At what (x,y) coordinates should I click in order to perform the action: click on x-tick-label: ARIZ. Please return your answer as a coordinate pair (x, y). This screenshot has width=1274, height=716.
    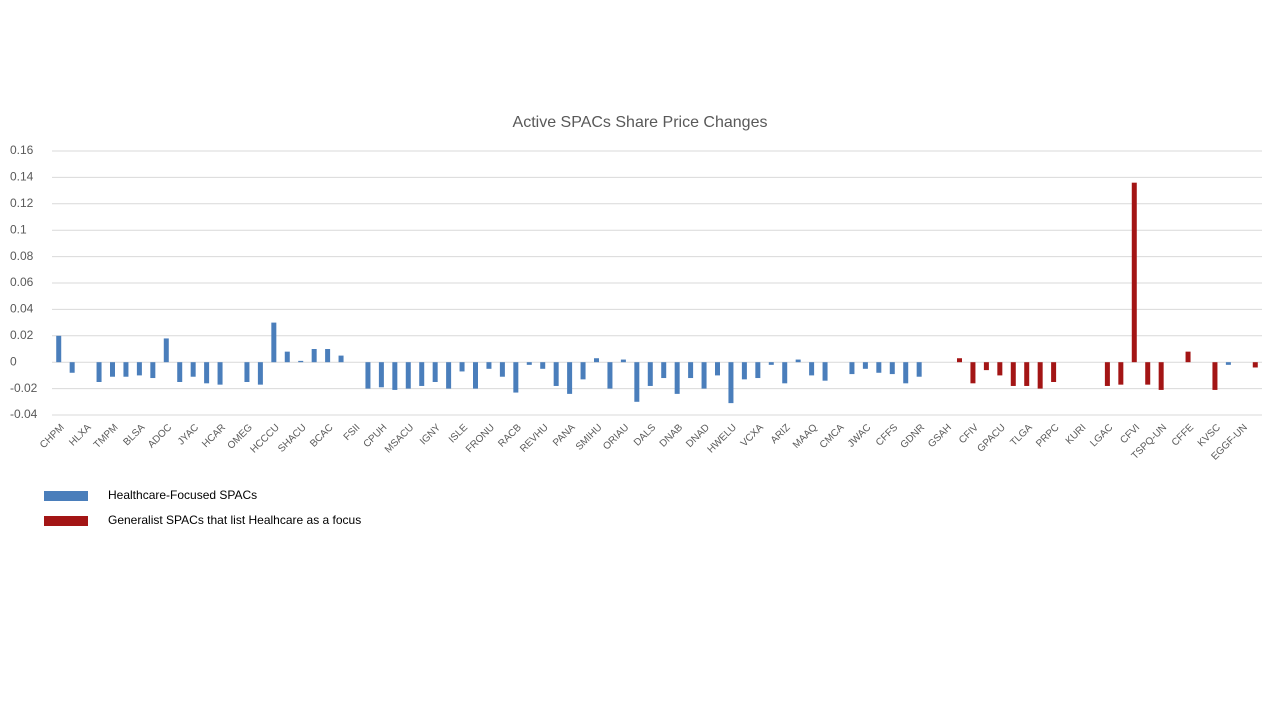
    Looking at the image, I should click on (781, 434).